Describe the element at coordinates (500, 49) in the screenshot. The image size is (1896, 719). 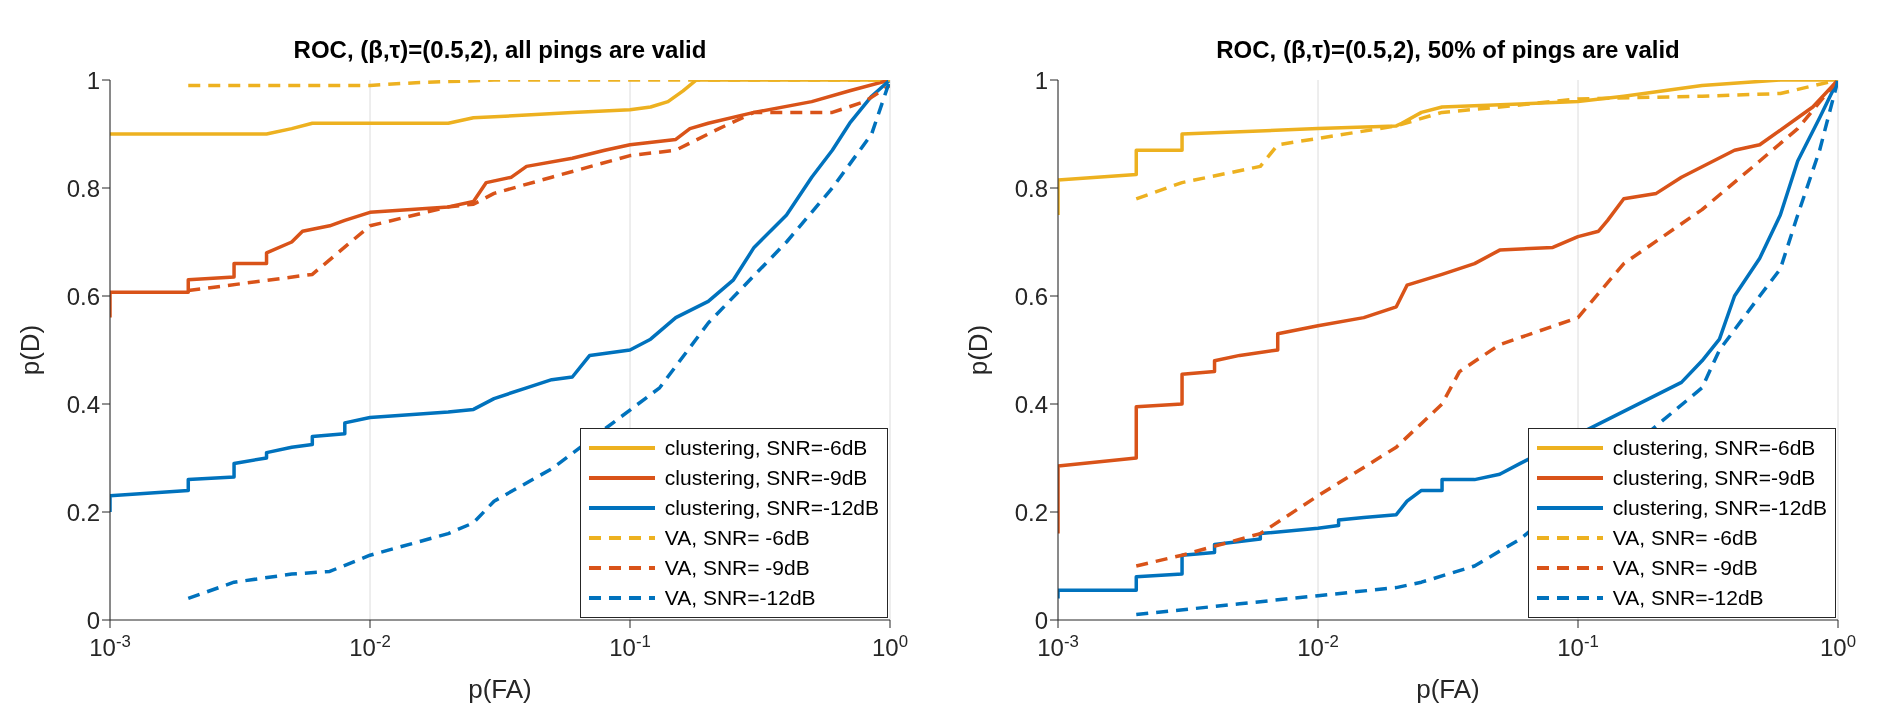
I see `chart-title: ROC, (β,τ)=(0.5,2), all pings are valid` at that location.